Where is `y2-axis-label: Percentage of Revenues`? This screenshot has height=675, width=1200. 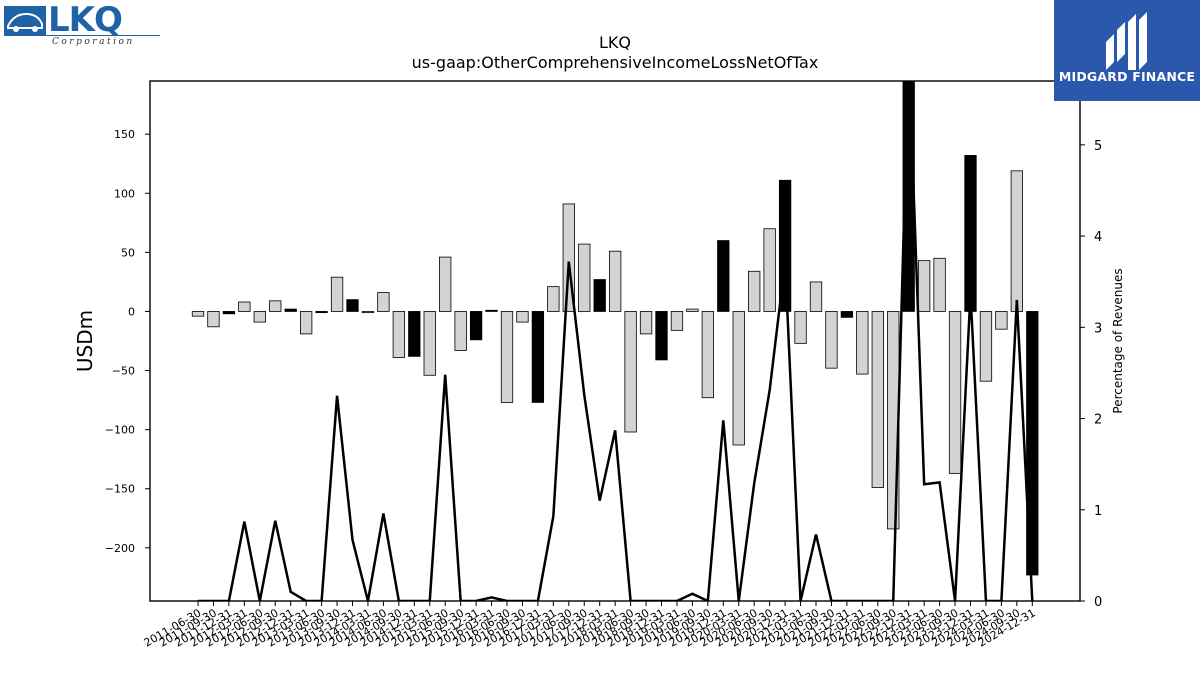 y2-axis-label: Percentage of Revenues is located at coordinates (1118, 340).